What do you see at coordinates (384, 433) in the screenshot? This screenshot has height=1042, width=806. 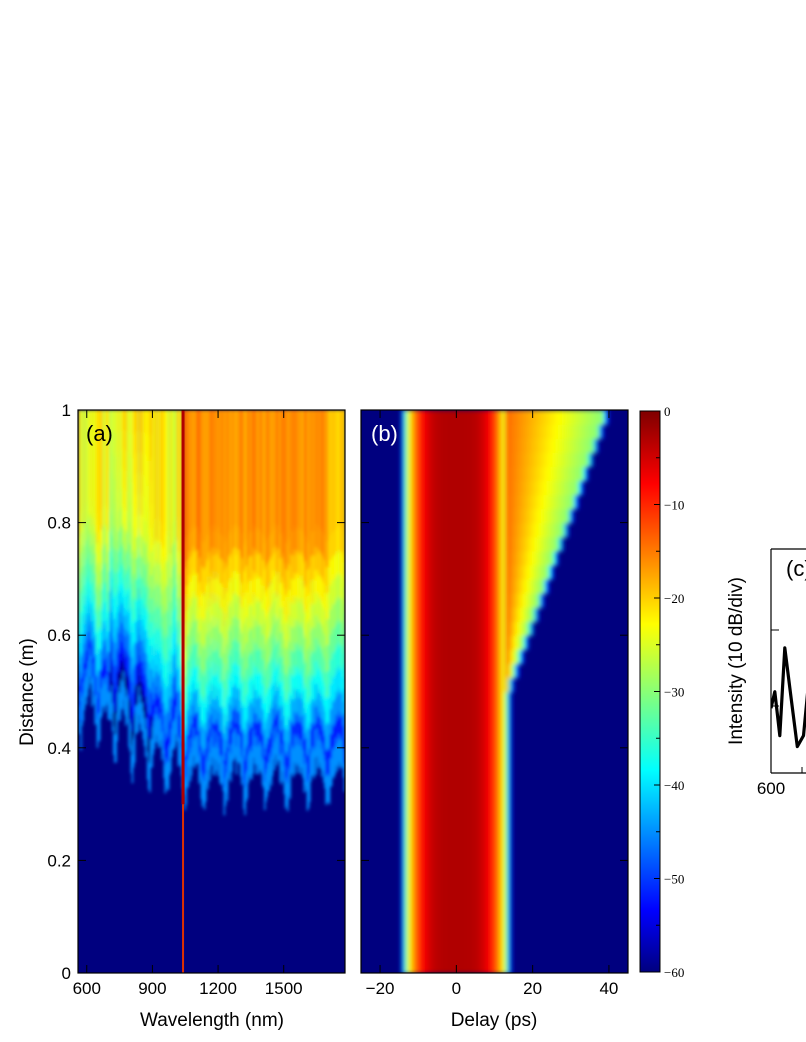 I see `panel-b-label: (b)` at bounding box center [384, 433].